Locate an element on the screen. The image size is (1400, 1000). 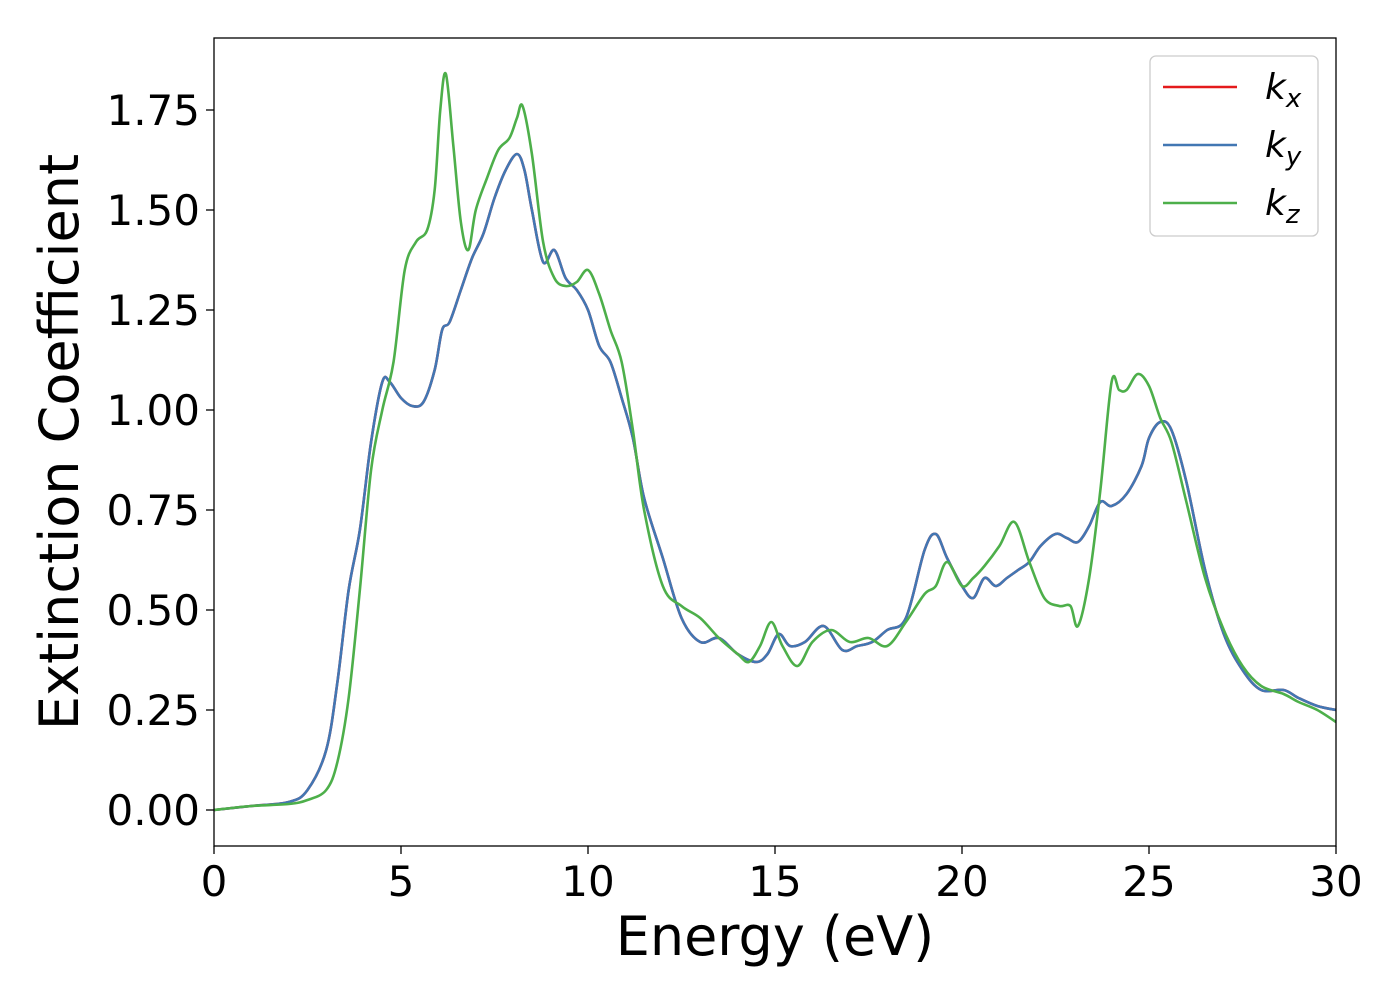
legend-label-z: kz is located at coordinates (1283, 206).